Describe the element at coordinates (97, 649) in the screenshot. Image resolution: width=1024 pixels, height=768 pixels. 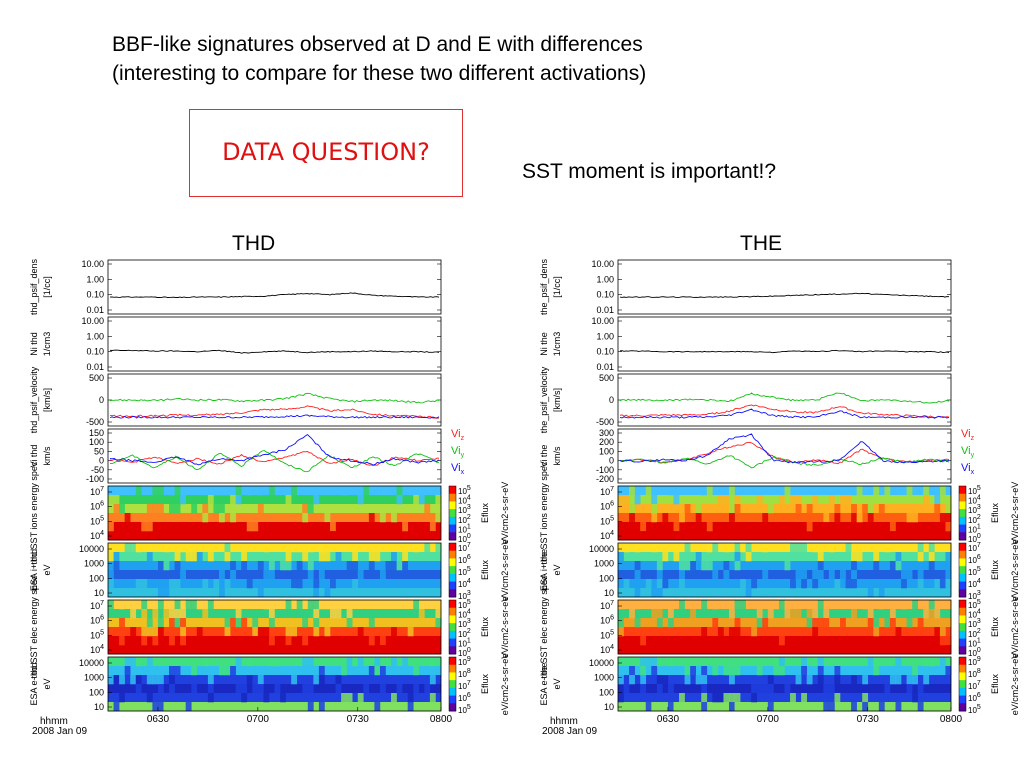
I see `y-tick-label: 10⁴` at that location.